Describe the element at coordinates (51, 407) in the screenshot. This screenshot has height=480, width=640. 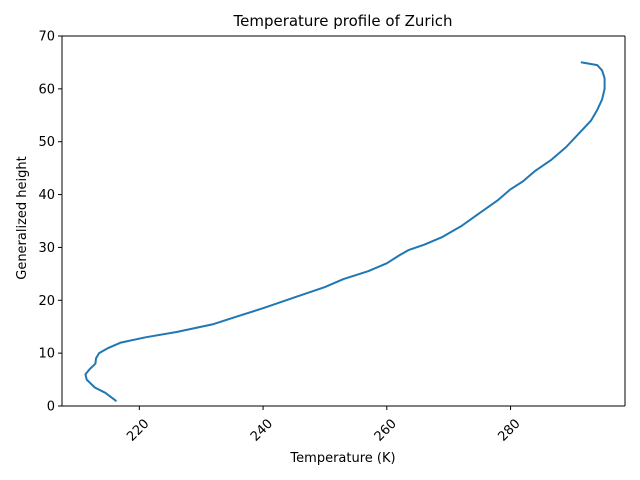
I see `y-tick-label: 0` at that location.